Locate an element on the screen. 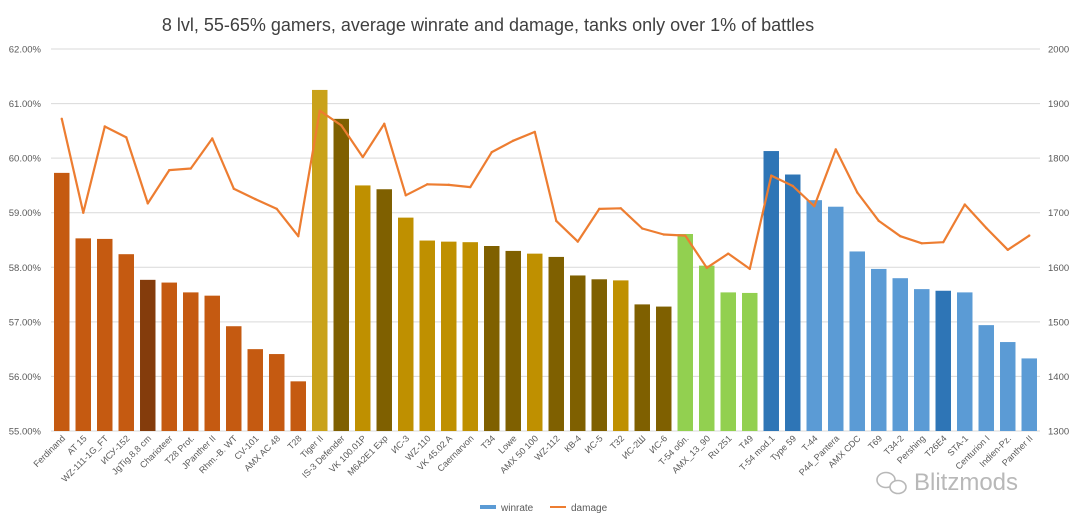  legend-label-damage: damage is located at coordinates (589, 508).